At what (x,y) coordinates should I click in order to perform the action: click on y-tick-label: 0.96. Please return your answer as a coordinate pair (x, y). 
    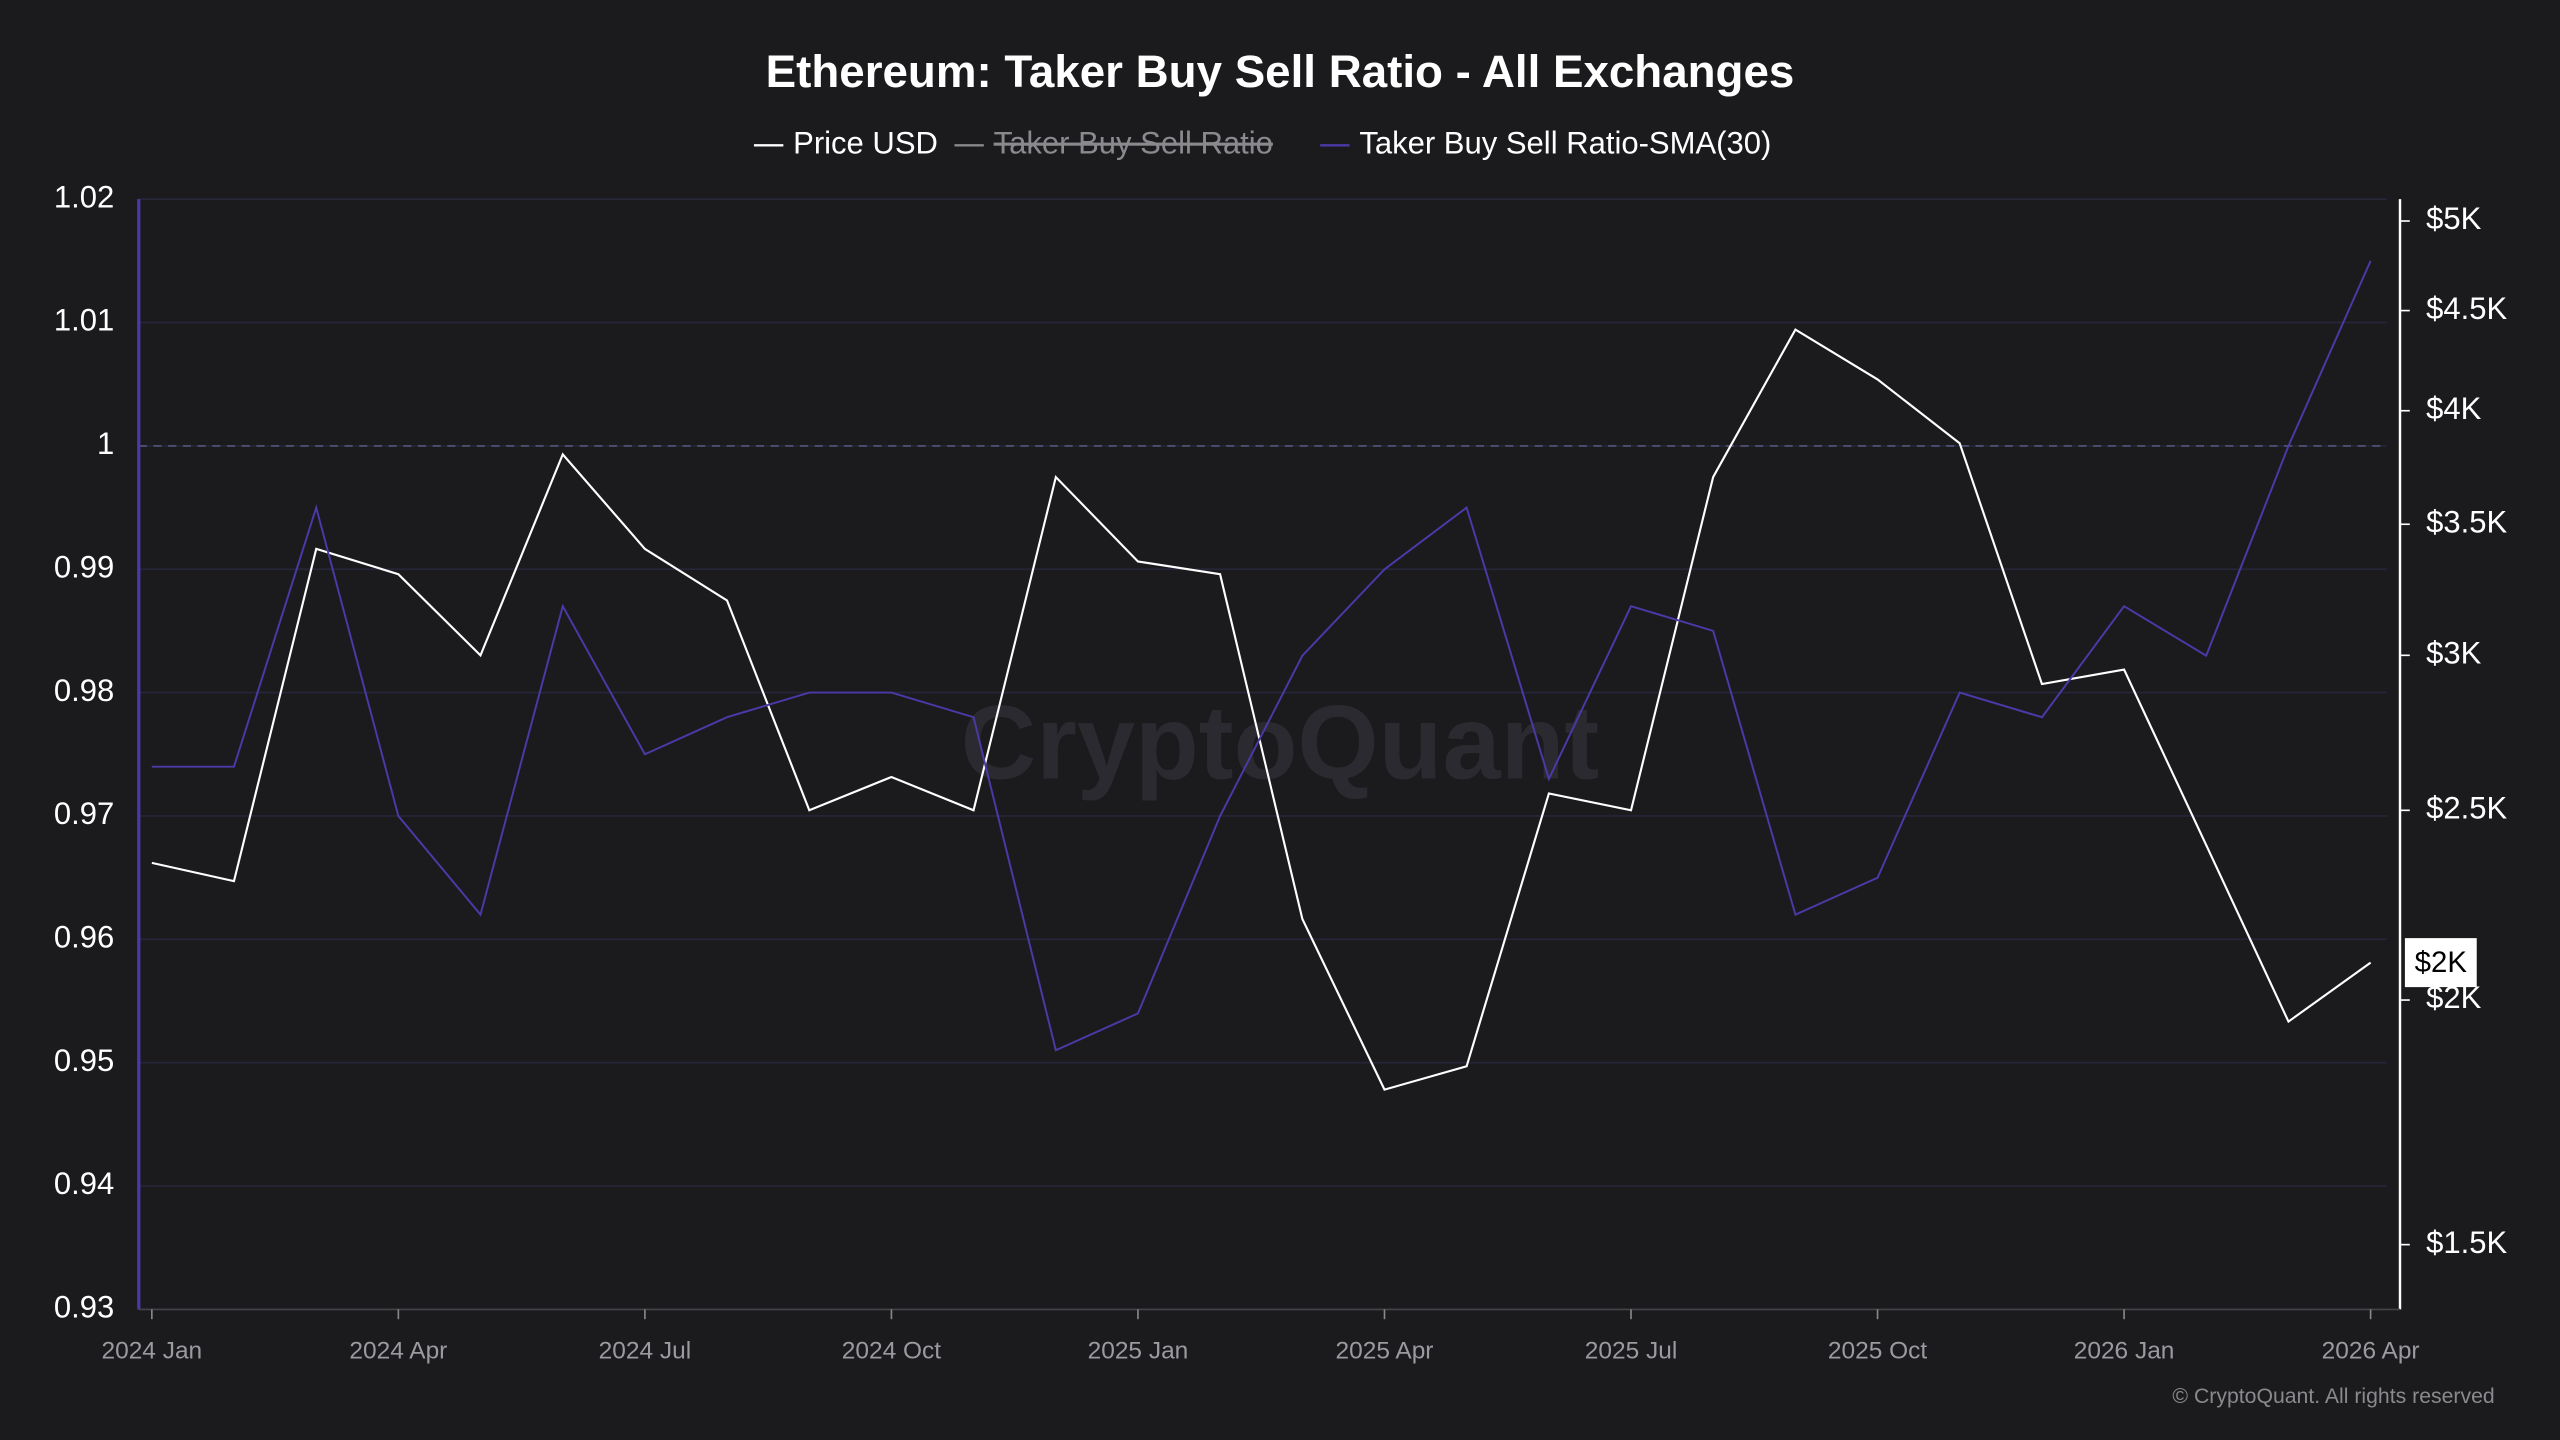
    Looking at the image, I should click on (84, 937).